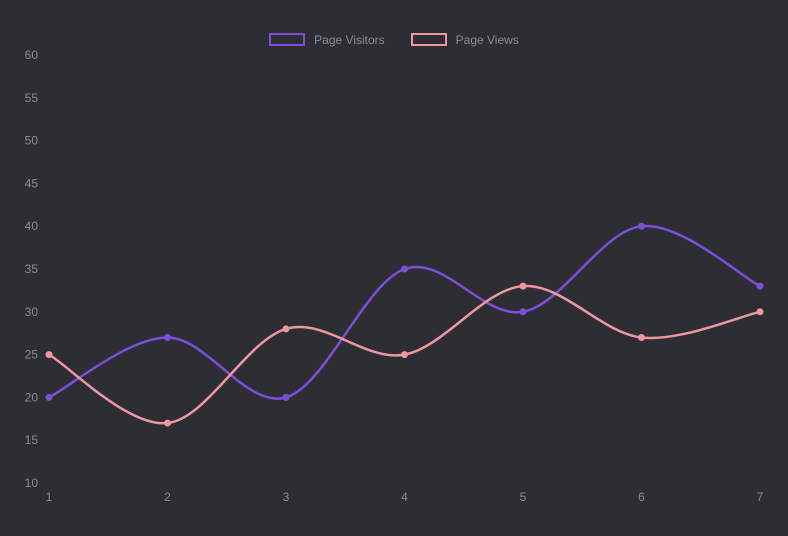  Describe the element at coordinates (32, 355) in the screenshot. I see `y-axis-tick-label: 25` at that location.